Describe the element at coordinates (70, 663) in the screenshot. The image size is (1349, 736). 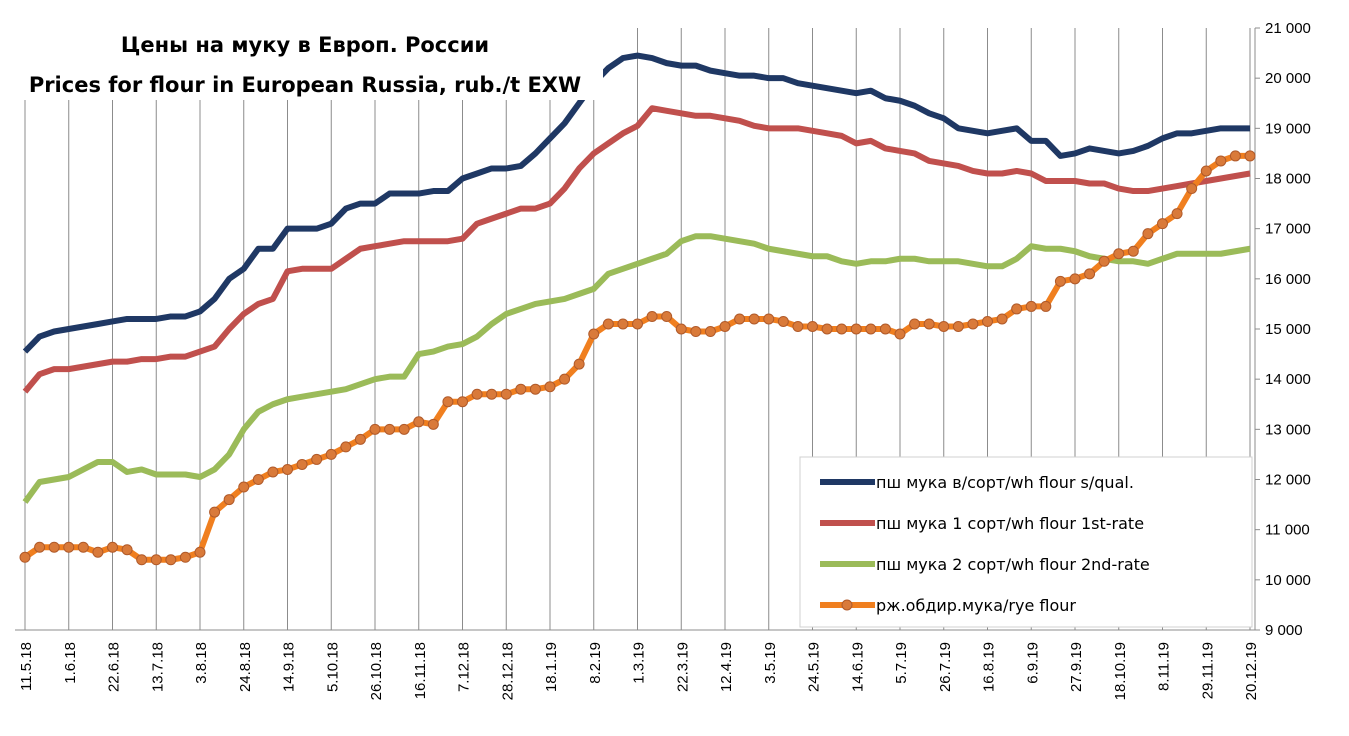
I see `x-tick-label: 1.6.18` at that location.